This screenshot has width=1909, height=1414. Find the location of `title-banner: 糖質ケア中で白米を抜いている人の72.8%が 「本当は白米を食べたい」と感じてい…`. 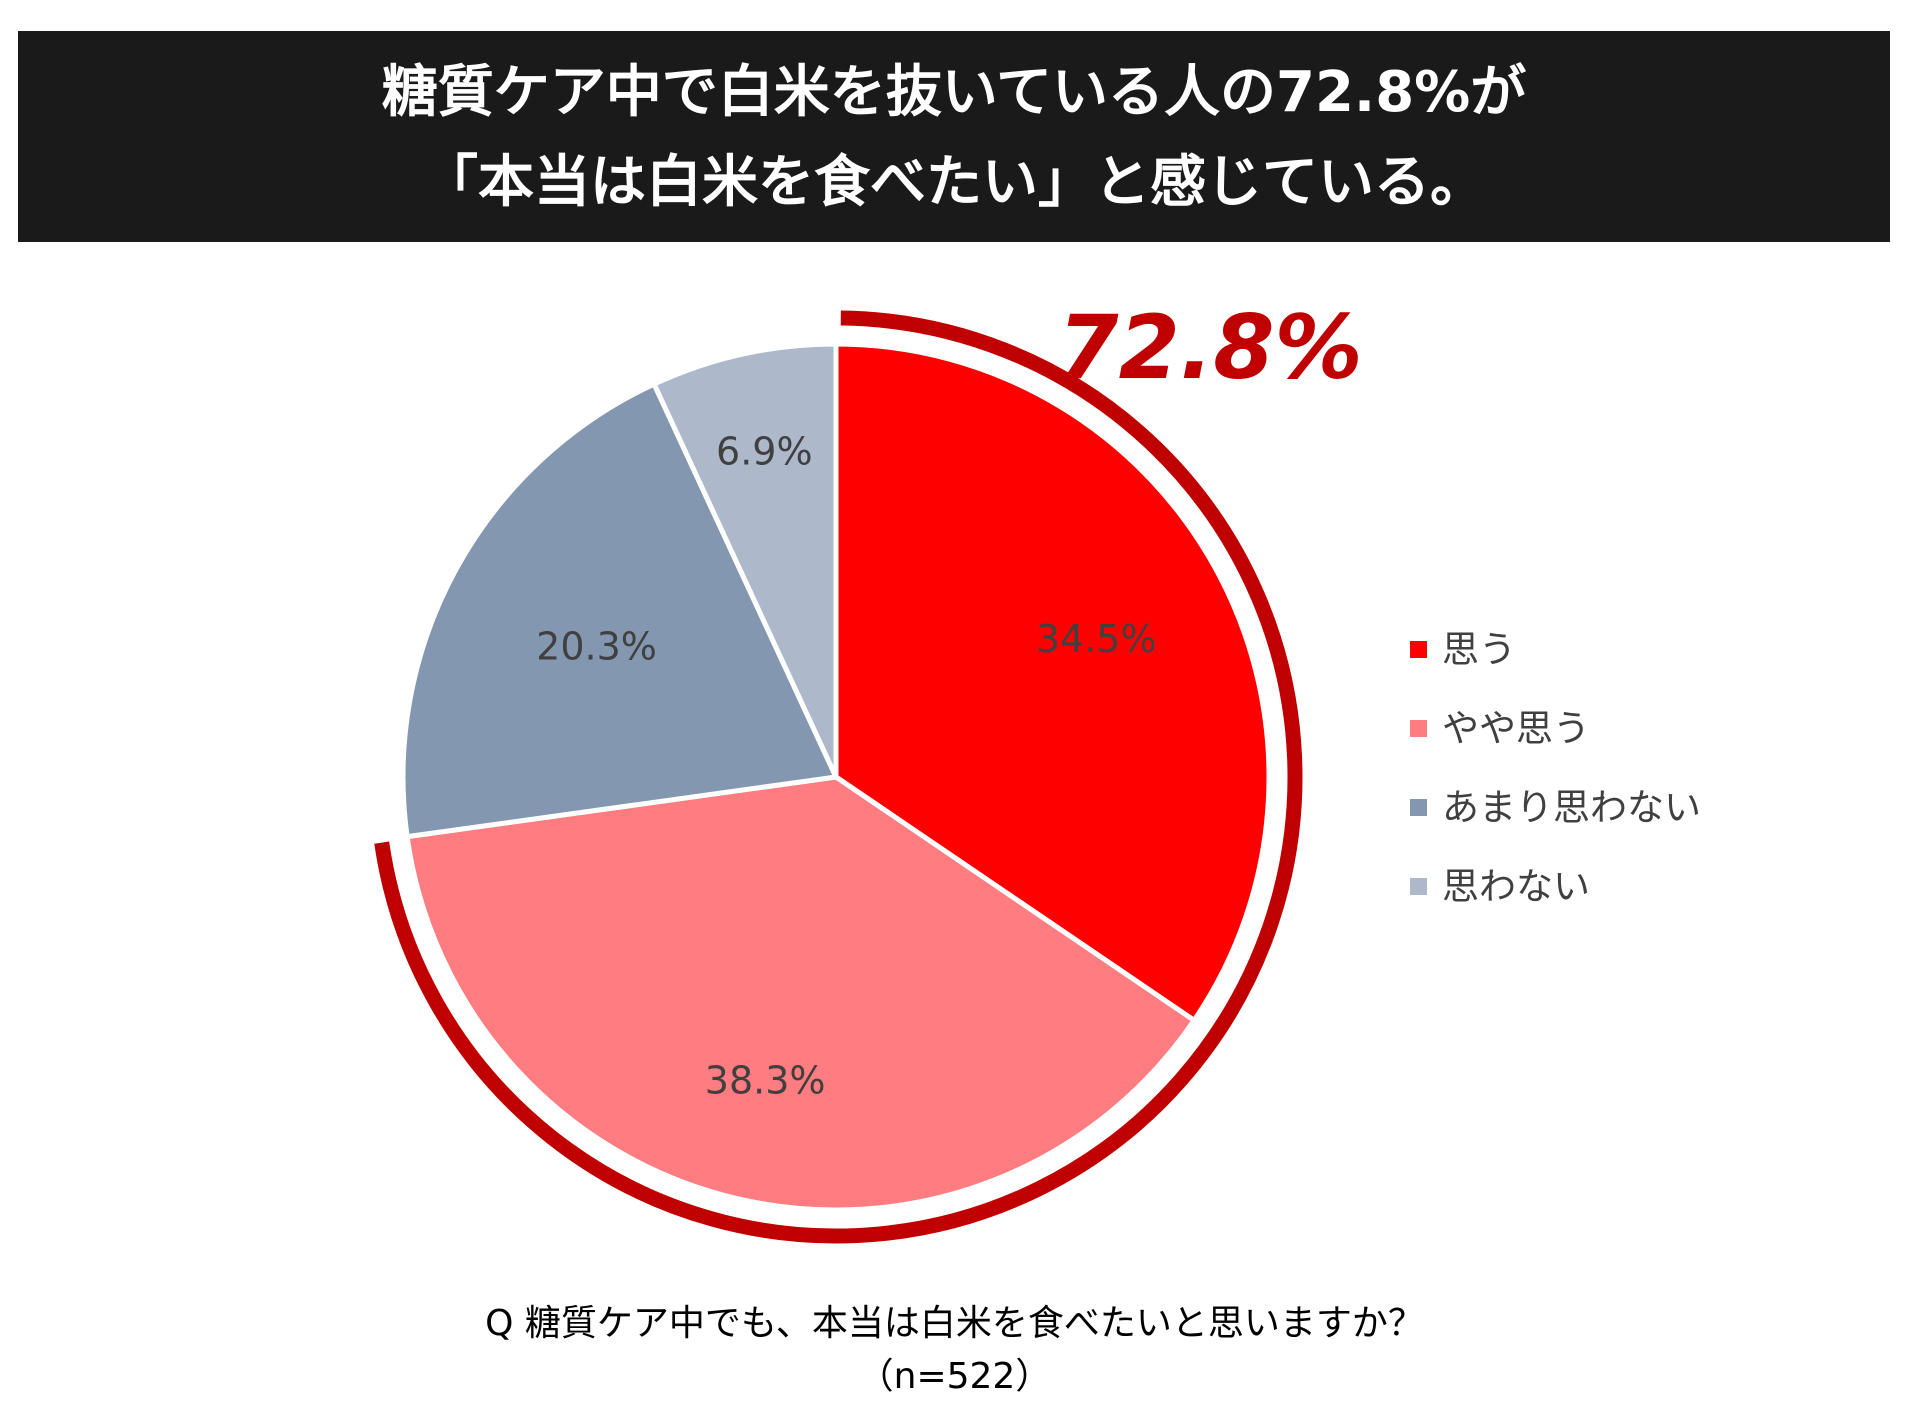

title-banner: 糖質ケア中で白米を抜いている人の72.8%が 「本当は白米を食べたい」と感じてい… is located at coordinates (954, 136).